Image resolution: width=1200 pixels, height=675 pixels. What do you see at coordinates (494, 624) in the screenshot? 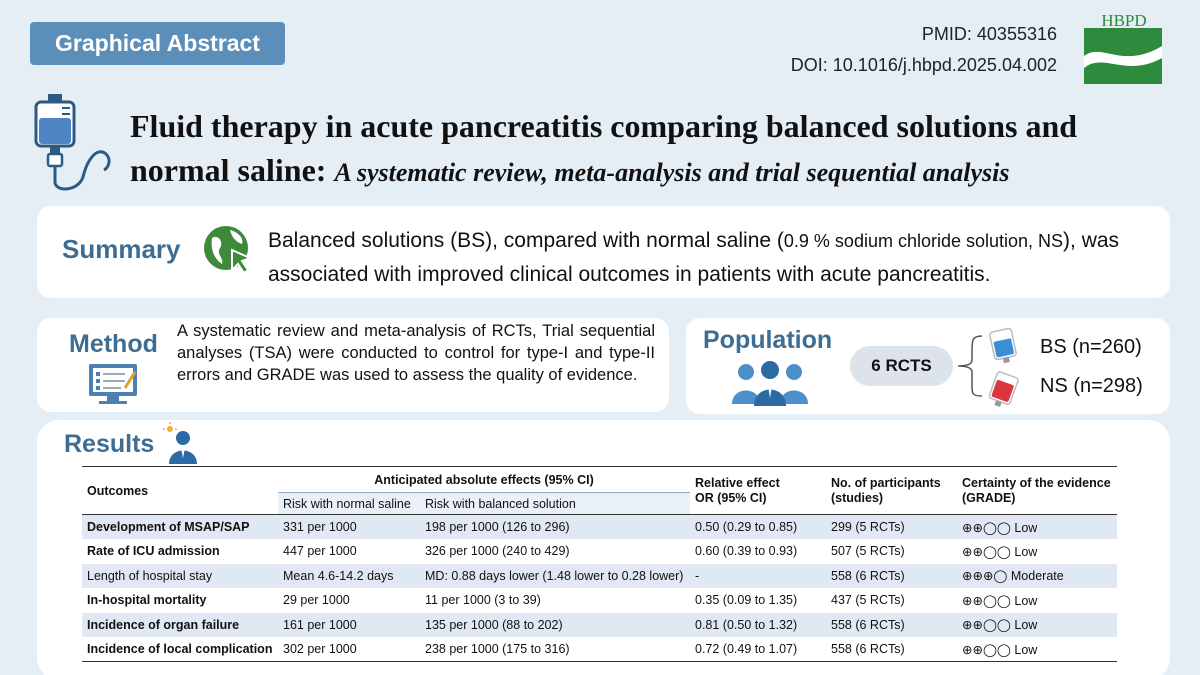
I see `cell-risk-bs: 135 per 1000 (88 to 202)` at bounding box center [494, 624].